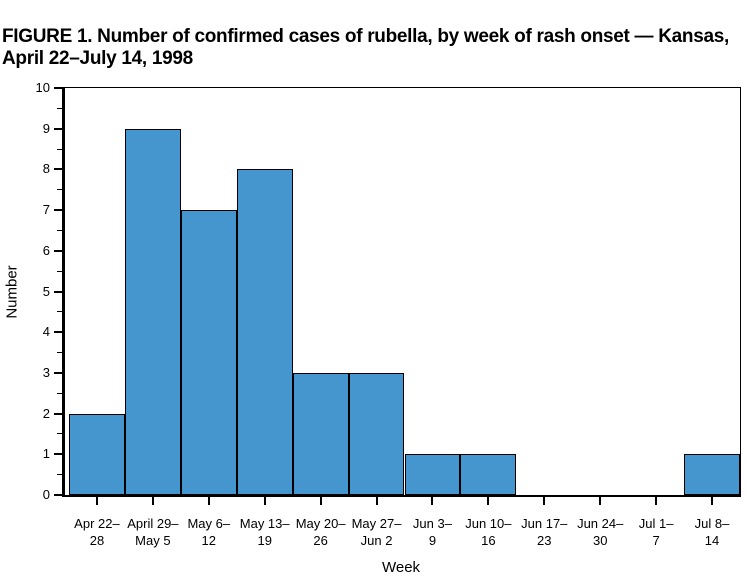 The image size is (748, 580). I want to click on x-tick-label: May 6– 12, so click(209, 532).